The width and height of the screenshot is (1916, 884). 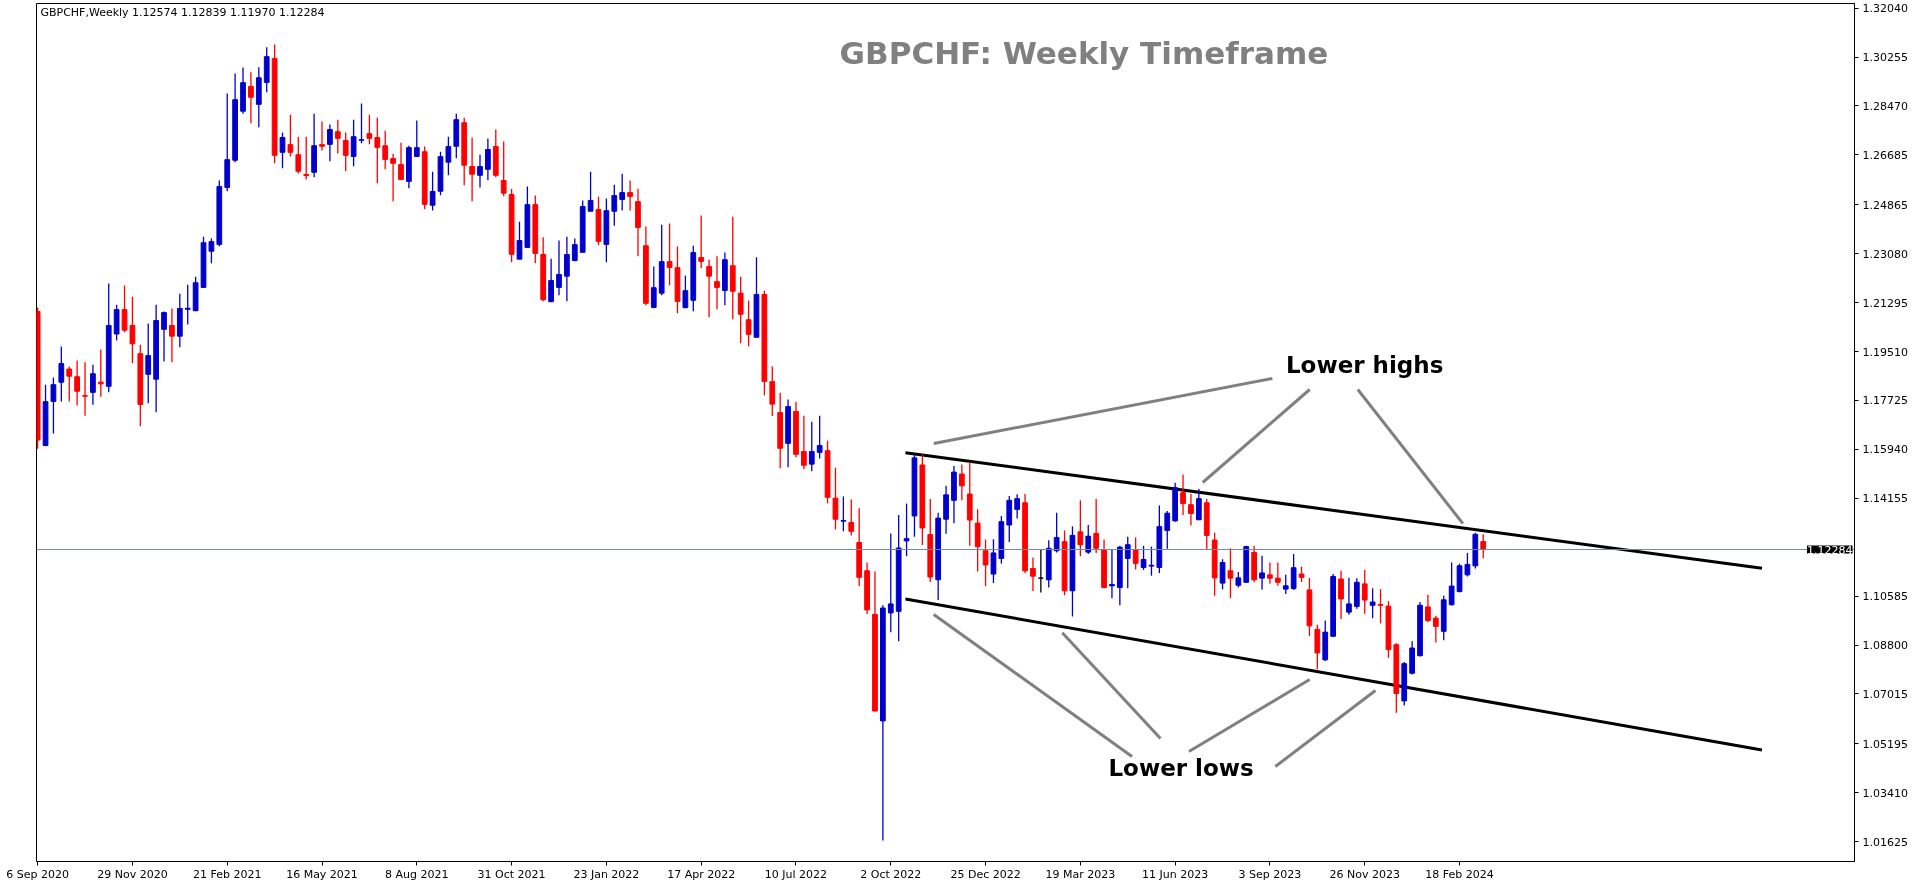 I want to click on x-tick-label: 8 Aug 2021, so click(x=417, y=874).